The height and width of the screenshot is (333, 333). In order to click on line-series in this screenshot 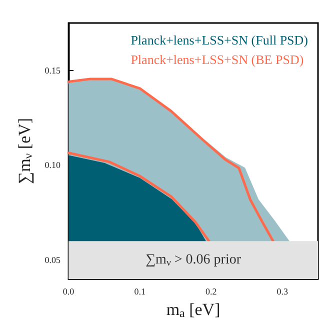, I will do `click(138, 197)`.